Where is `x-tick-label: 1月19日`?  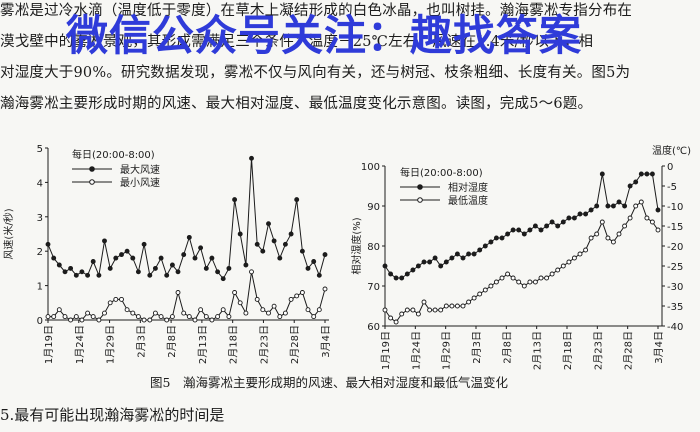 x-tick-label: 1月19日 is located at coordinates (386, 350).